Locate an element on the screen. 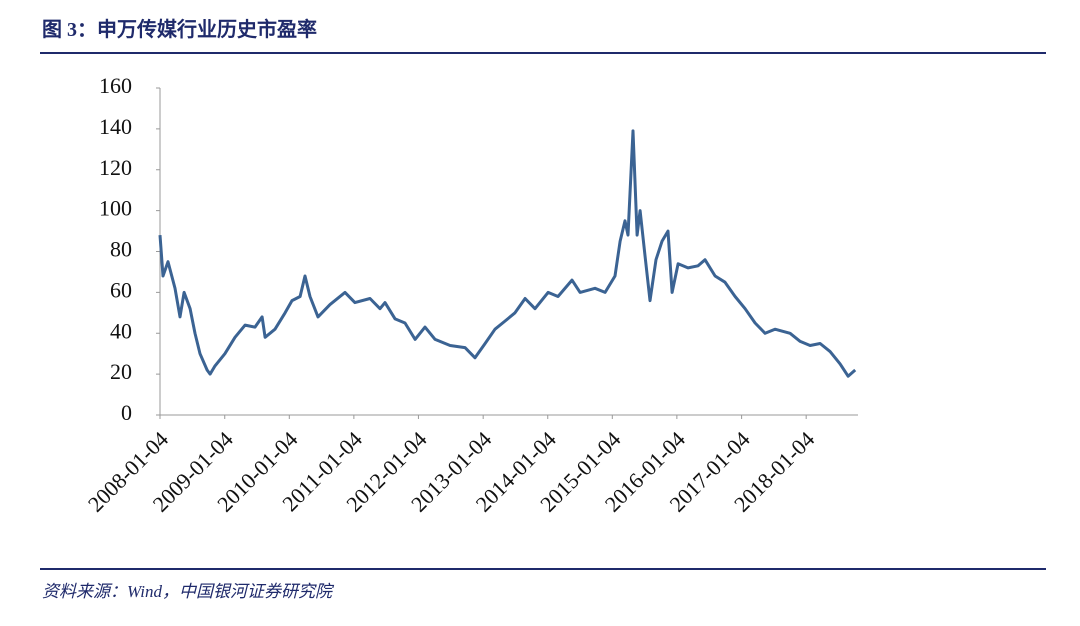 The width and height of the screenshot is (1080, 626). y-tick-label: 80 is located at coordinates (121, 249).